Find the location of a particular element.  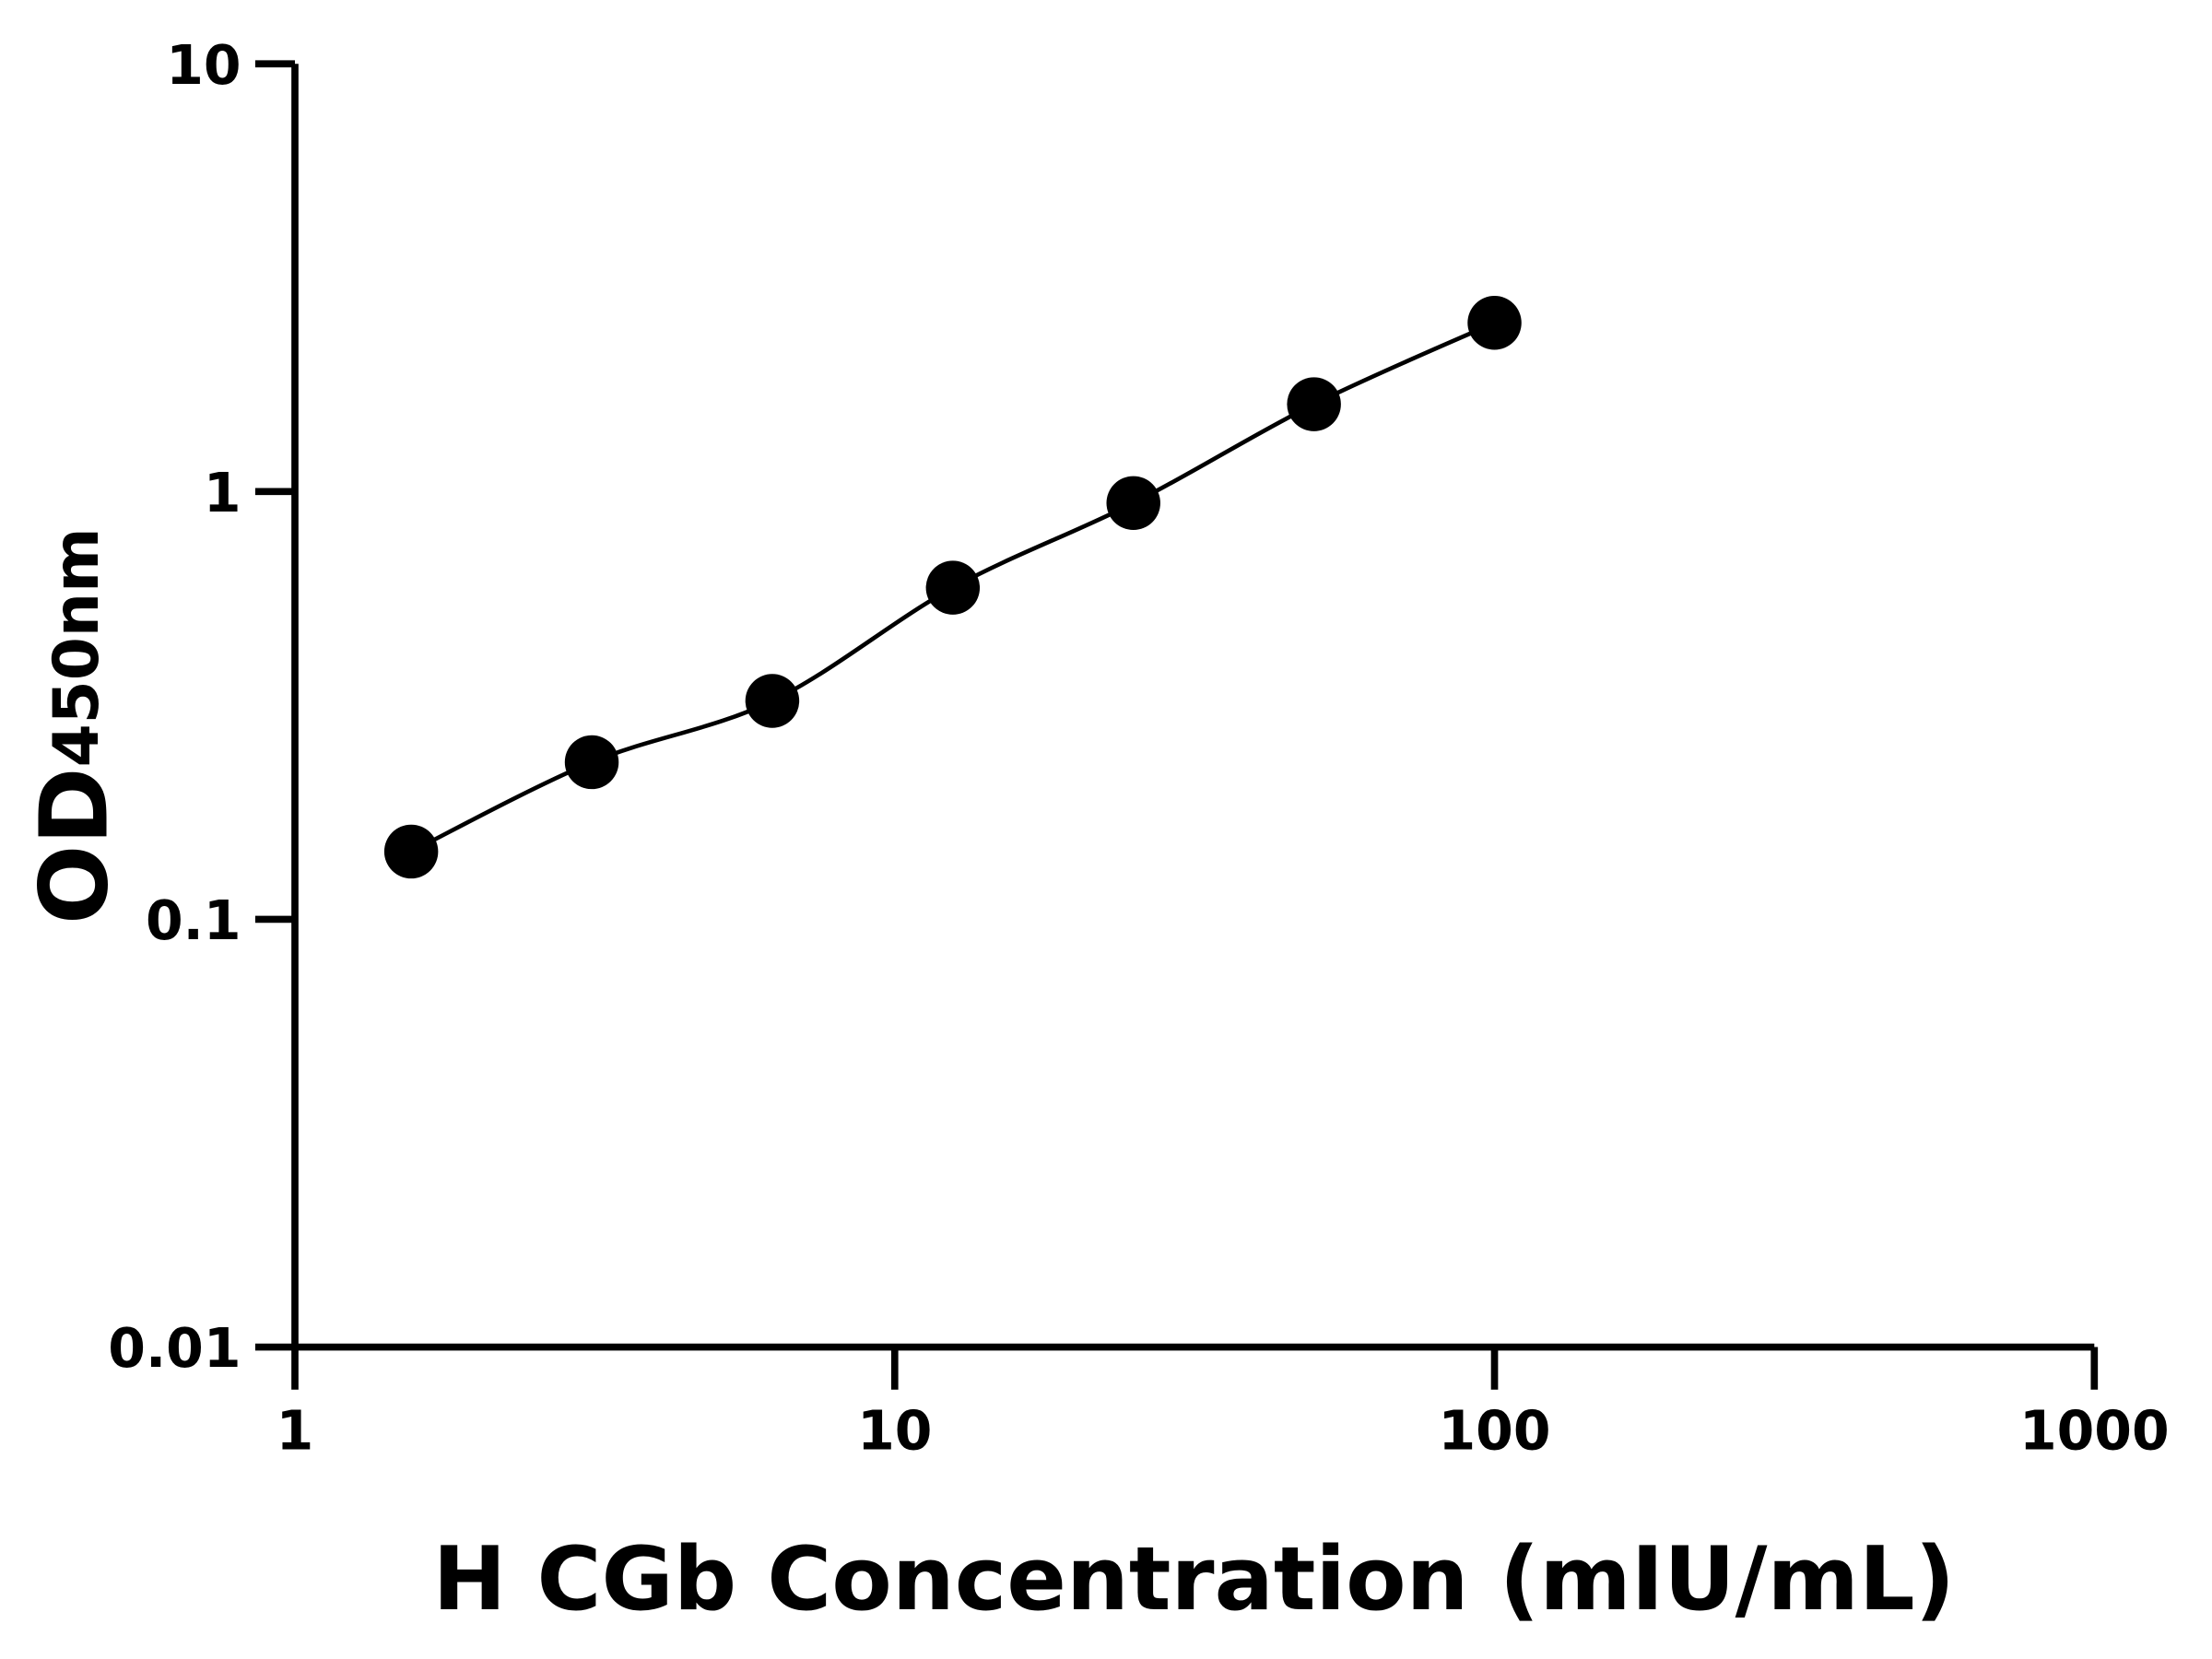

y-axis-label-main: OD is located at coordinates (73, 845).